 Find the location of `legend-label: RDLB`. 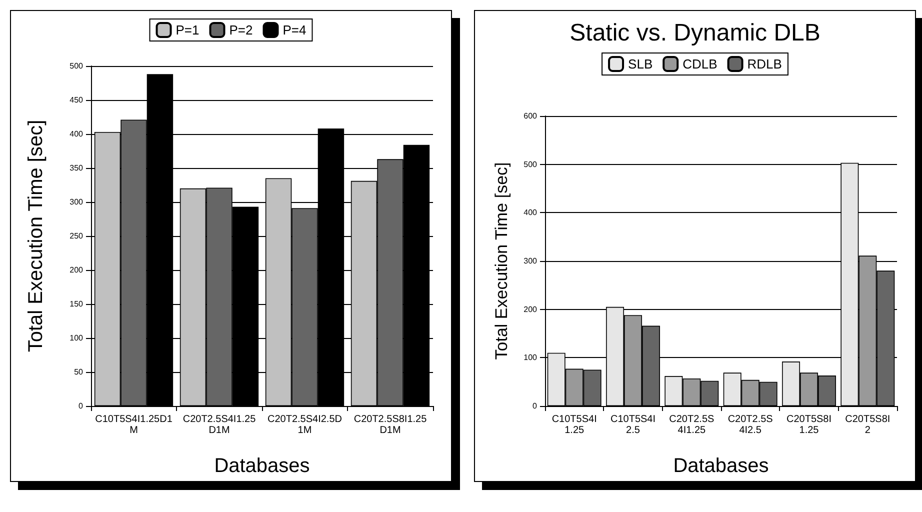

legend-label: RDLB is located at coordinates (764, 64).